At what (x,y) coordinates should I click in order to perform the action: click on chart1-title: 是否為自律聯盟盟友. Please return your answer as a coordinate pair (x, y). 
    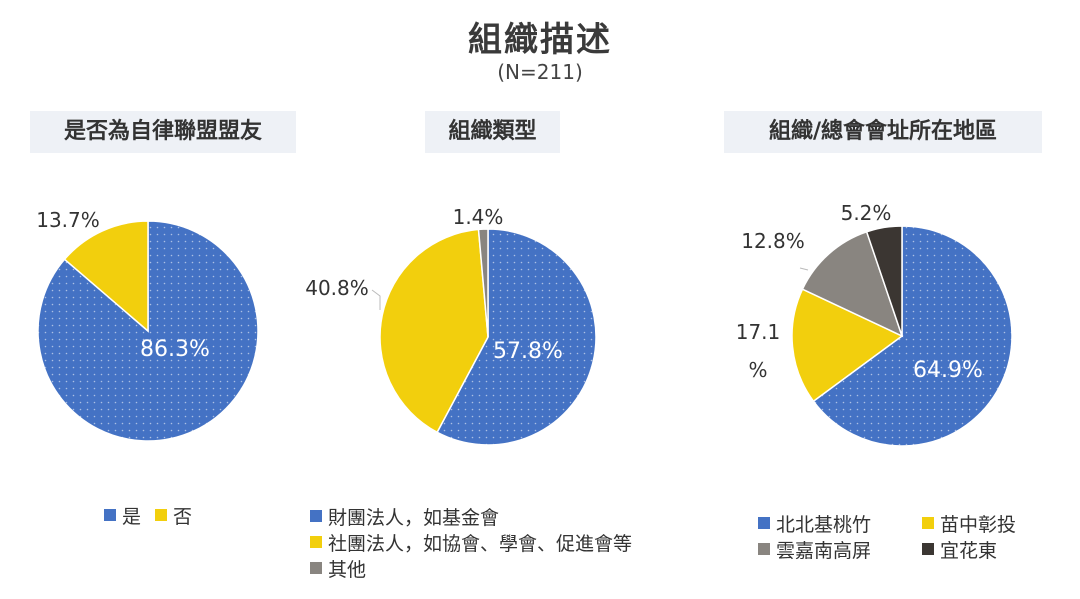
    Looking at the image, I should click on (163, 132).